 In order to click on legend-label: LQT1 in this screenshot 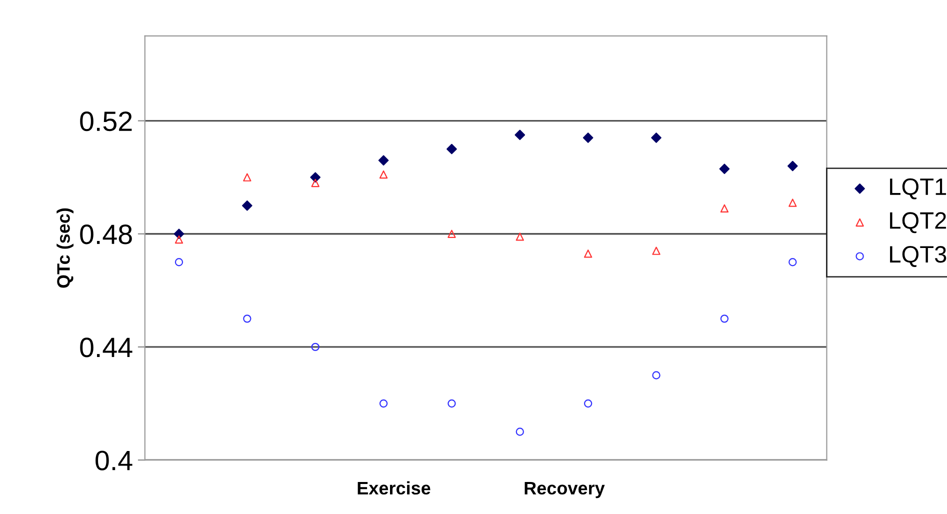, I will do `click(918, 189)`.